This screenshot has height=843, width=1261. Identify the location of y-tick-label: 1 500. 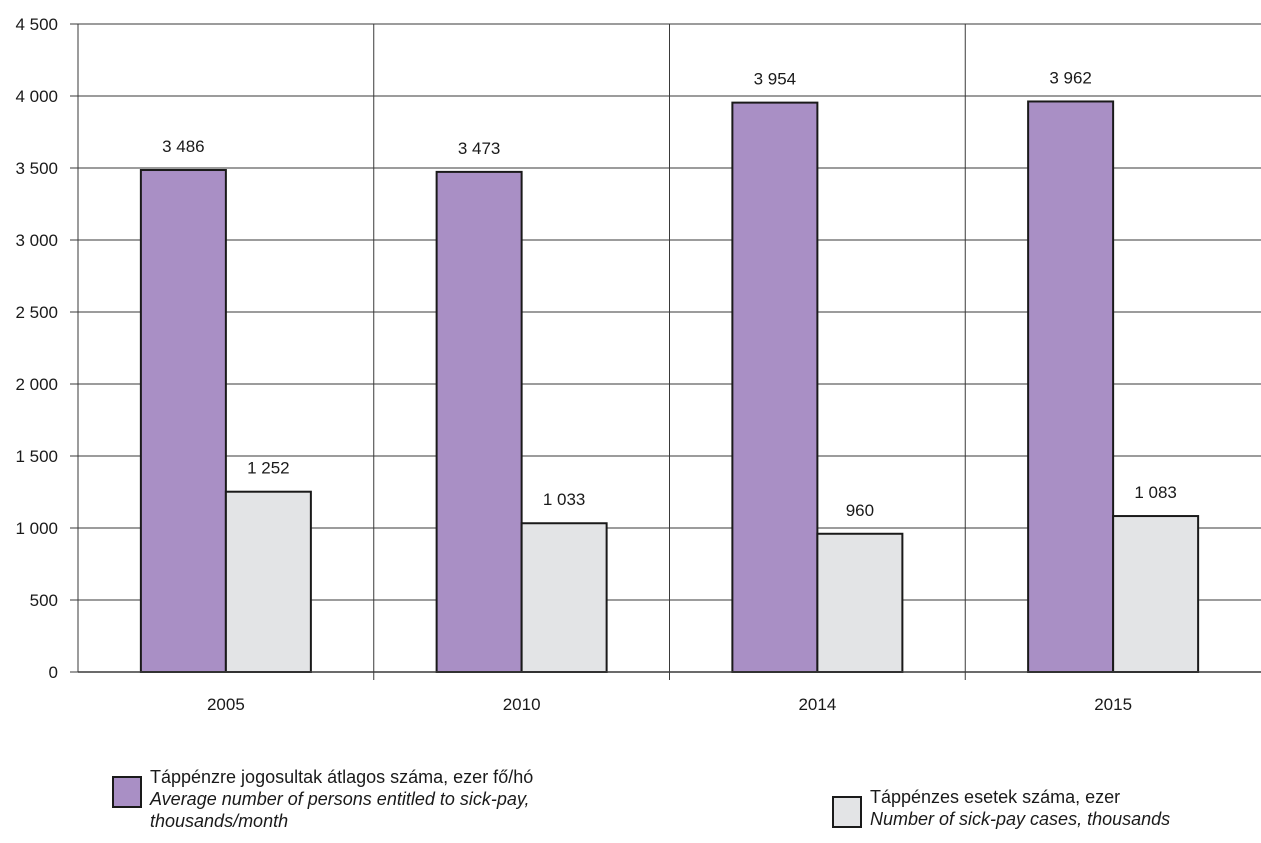
(36, 456).